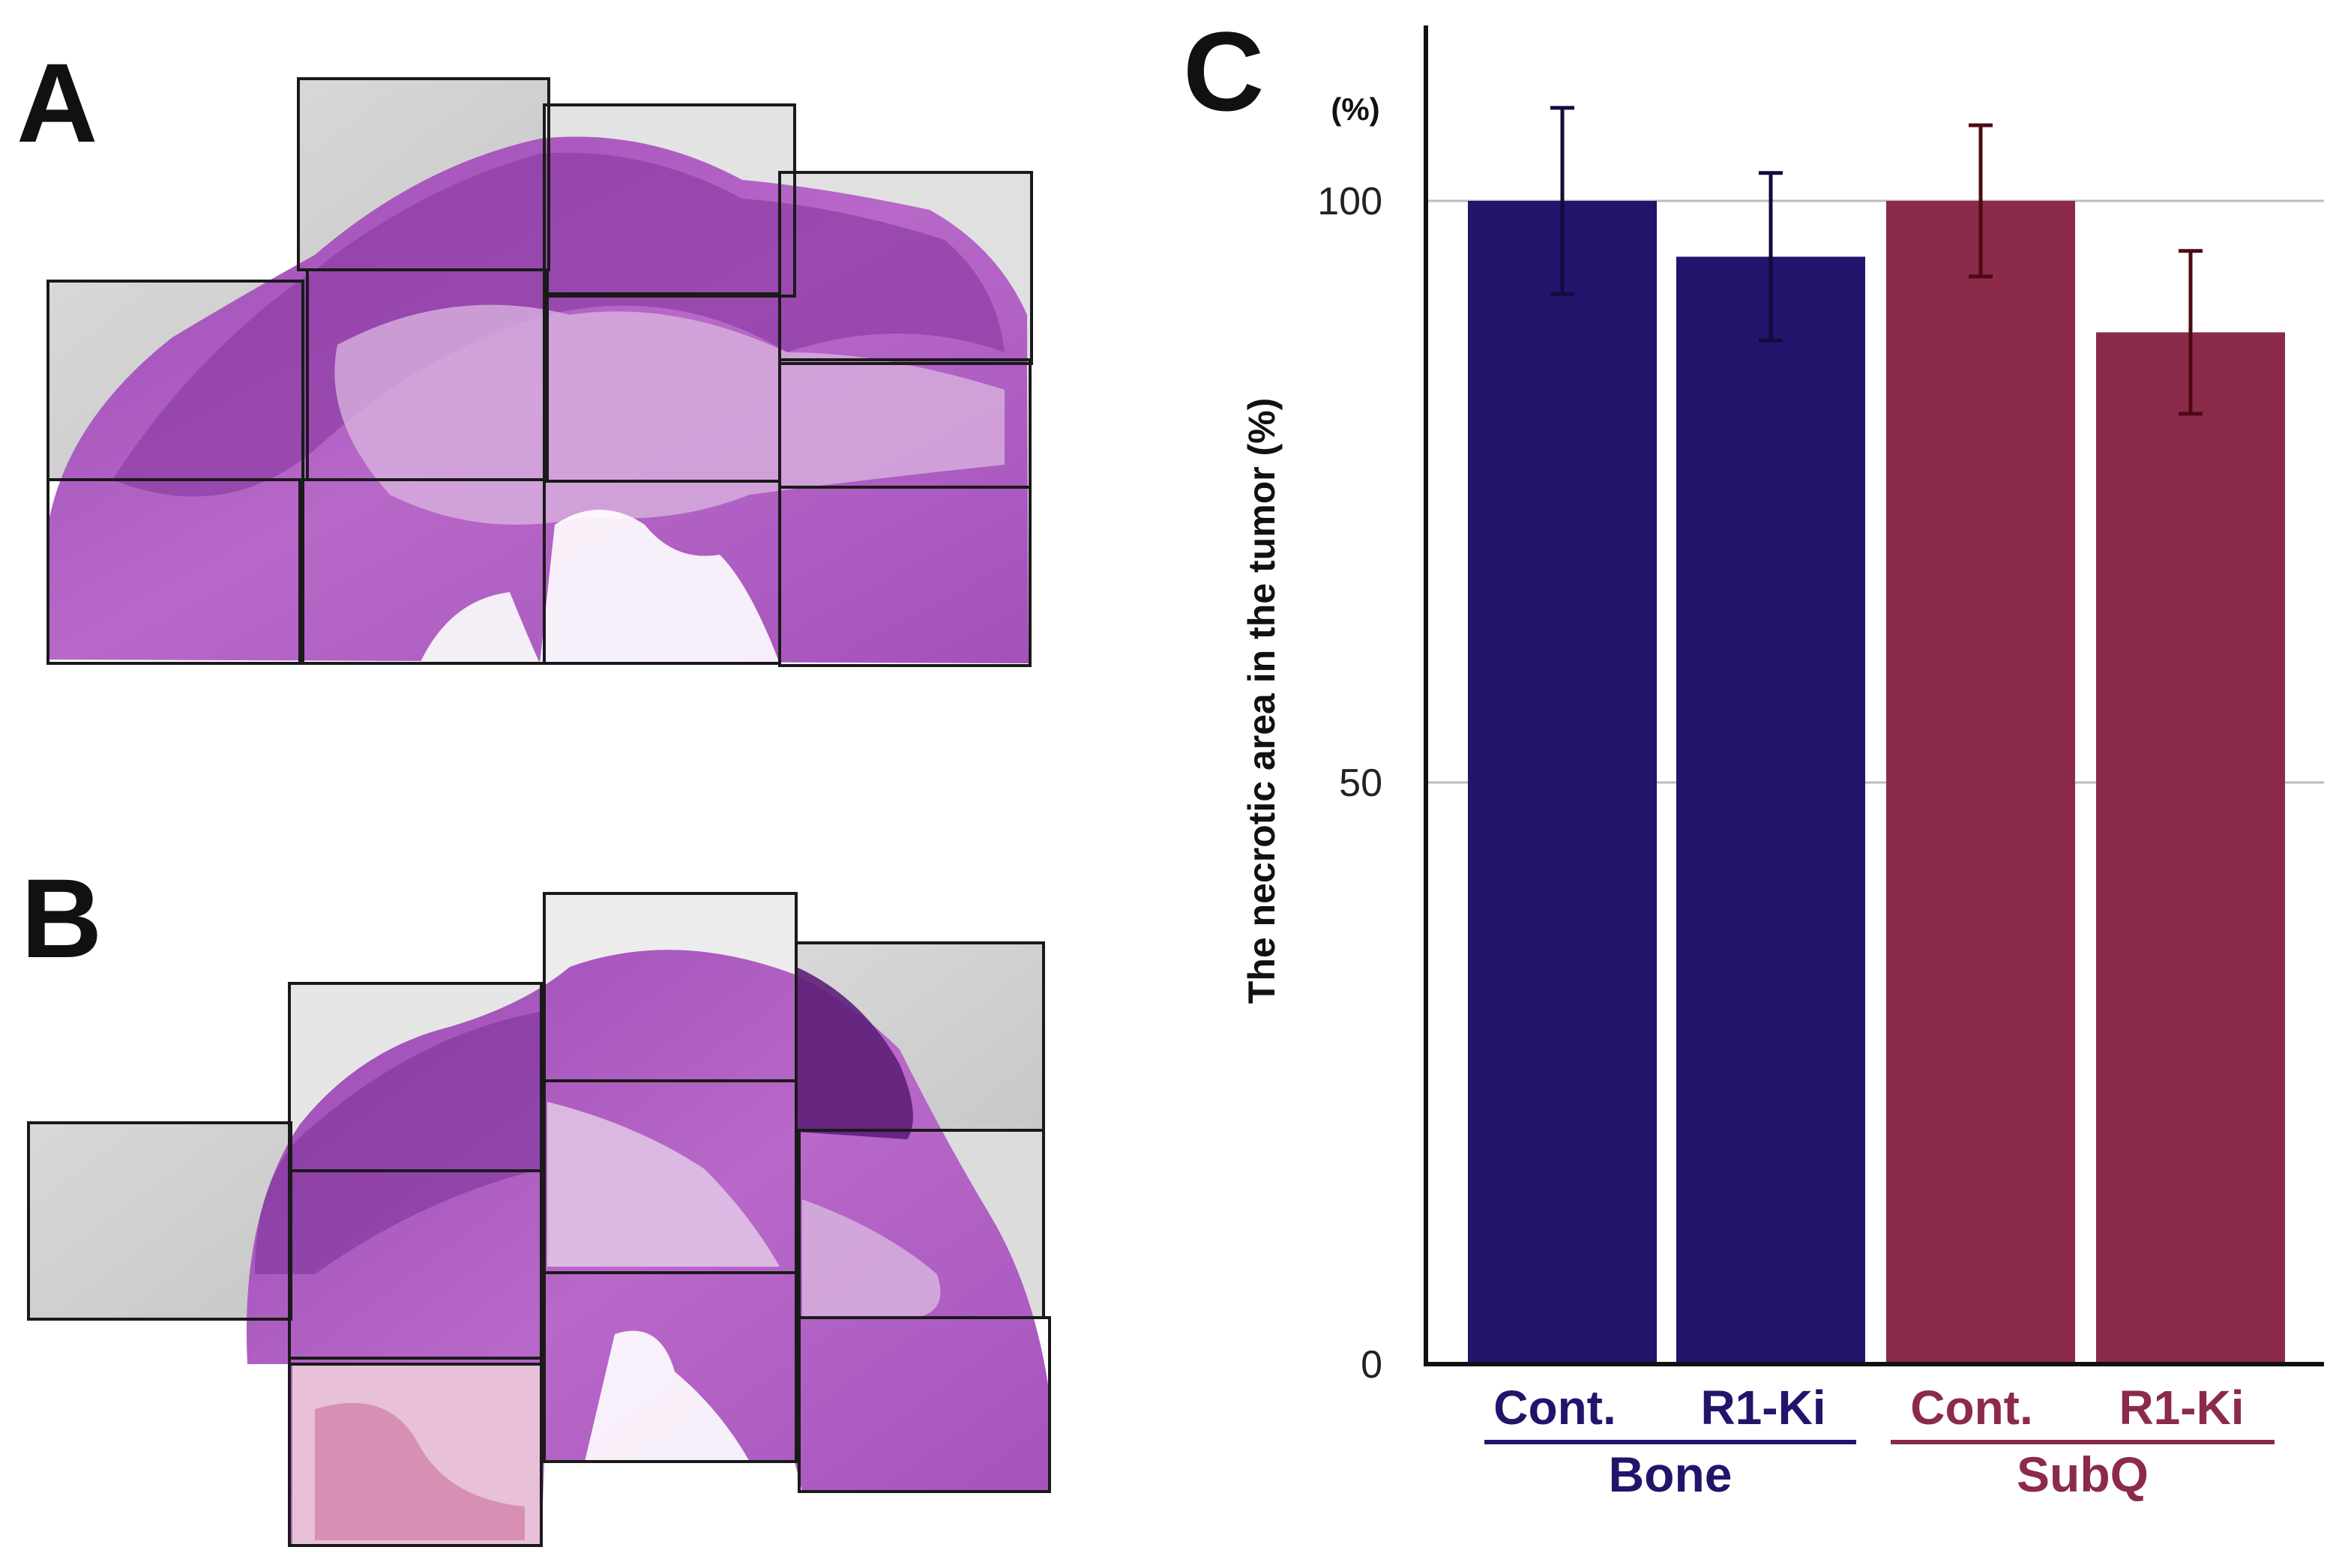 The image size is (2339, 1568). What do you see at coordinates (1355, 109) in the screenshot?
I see `y-axis-unit: (%)` at bounding box center [1355, 109].